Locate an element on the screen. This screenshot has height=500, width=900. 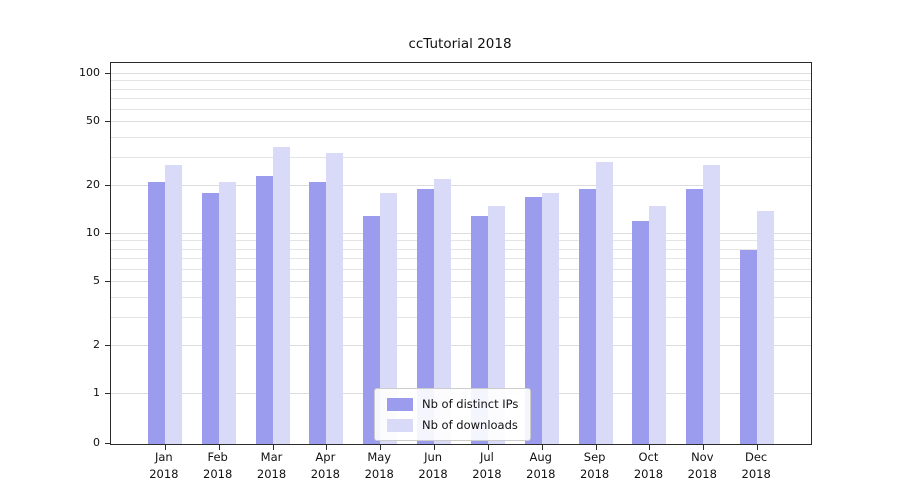
y-tick-label: 50 is located at coordinates (93, 121).